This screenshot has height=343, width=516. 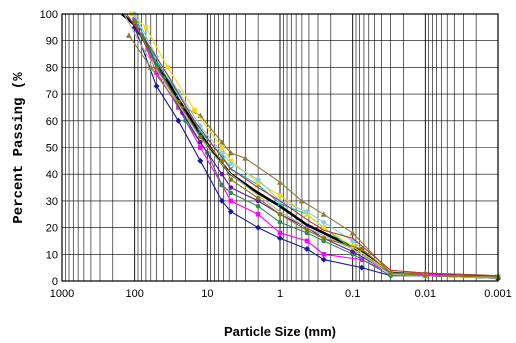 I want to click on x-tick-label: 1, so click(x=280, y=294).